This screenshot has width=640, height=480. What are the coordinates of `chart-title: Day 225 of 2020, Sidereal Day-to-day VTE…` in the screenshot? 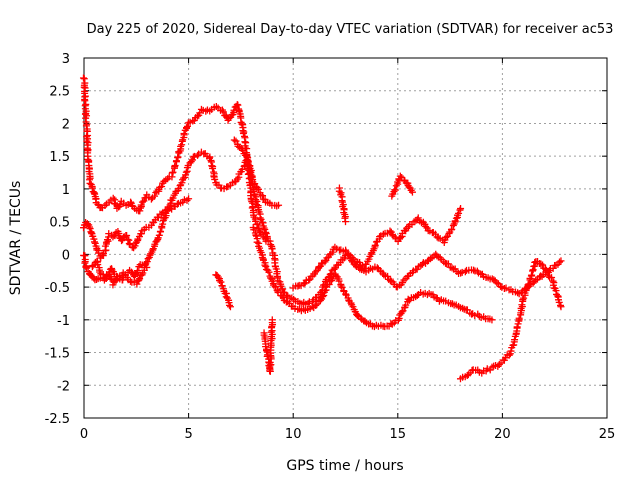 It's located at (350, 29).